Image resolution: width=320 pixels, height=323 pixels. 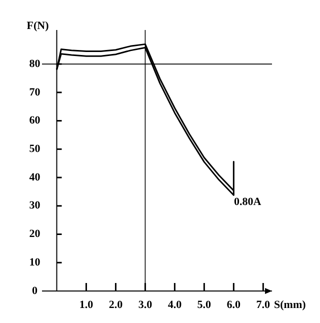 I want to click on x-tick-label: 1.0, so click(x=86, y=304).